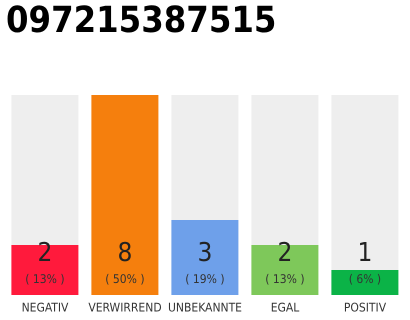 Image resolution: width=410 pixels, height=320 pixels. What do you see at coordinates (46, 307) in the screenshot?
I see `x-tick-label: NEGATIV` at bounding box center [46, 307].